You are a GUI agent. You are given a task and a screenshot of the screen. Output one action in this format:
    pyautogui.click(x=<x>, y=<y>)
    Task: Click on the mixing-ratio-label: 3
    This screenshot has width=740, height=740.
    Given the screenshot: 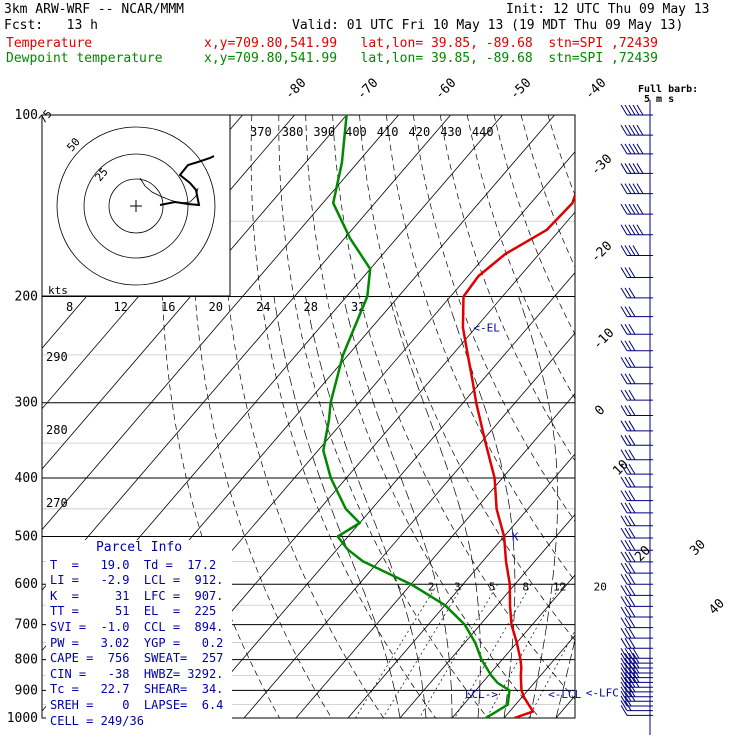 What is the action you would take?
    pyautogui.click(x=457, y=587)
    